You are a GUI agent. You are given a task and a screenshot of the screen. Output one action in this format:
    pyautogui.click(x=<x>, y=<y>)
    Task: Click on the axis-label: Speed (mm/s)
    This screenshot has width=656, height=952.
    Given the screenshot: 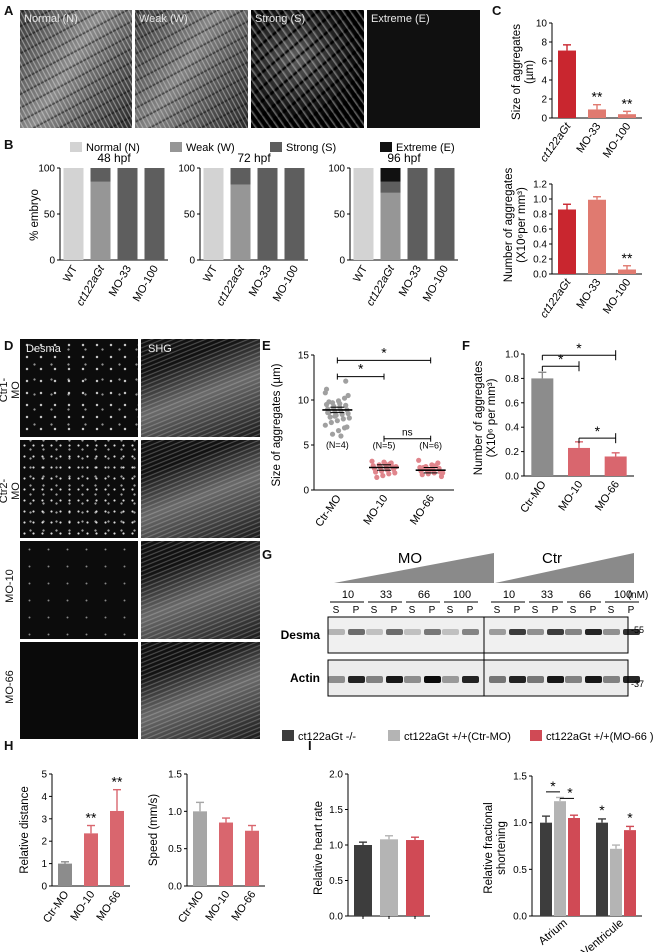 What is the action you would take?
    pyautogui.click(x=154, y=830)
    